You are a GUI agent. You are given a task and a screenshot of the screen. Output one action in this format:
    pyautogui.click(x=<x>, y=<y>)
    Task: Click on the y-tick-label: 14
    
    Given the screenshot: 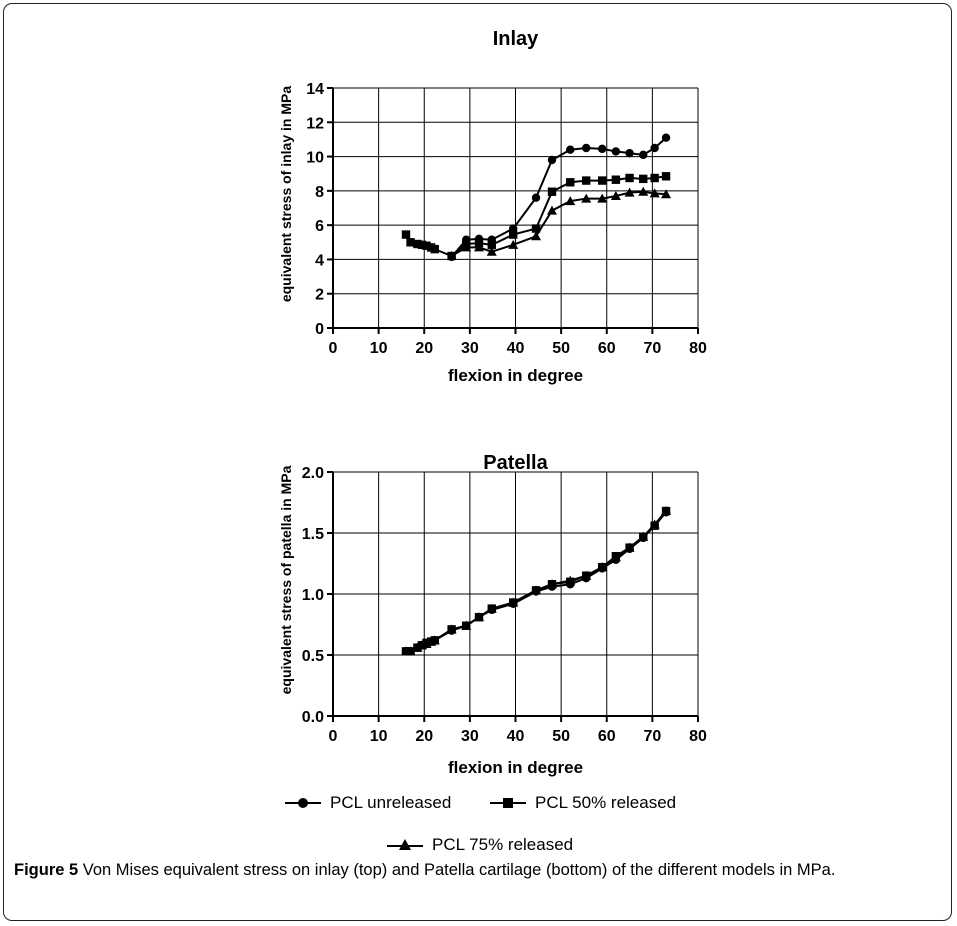 What is the action you would take?
    pyautogui.click(x=315, y=89)
    